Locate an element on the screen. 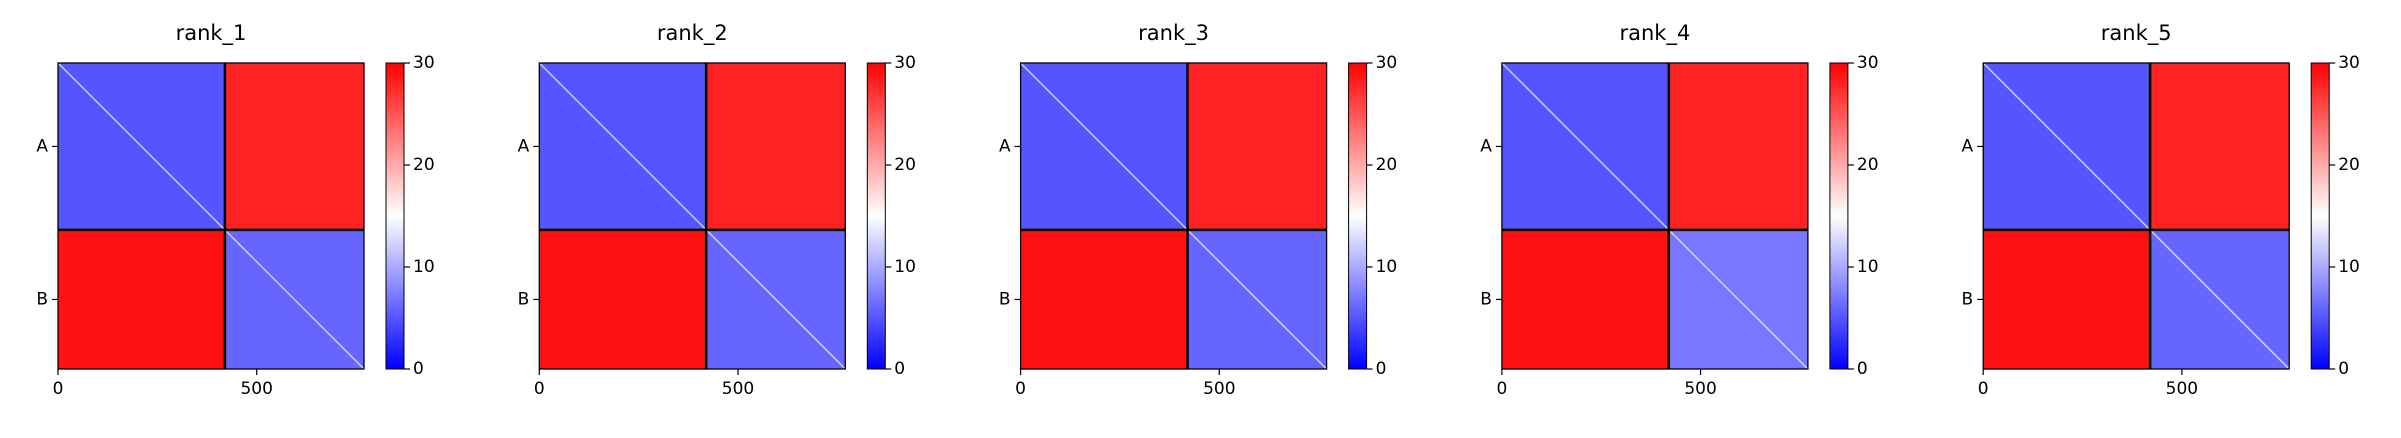 The width and height of the screenshot is (2401, 438). panel: rank_5 0 500 A B 0 10 20 30 is located at coordinates (2161, 210).